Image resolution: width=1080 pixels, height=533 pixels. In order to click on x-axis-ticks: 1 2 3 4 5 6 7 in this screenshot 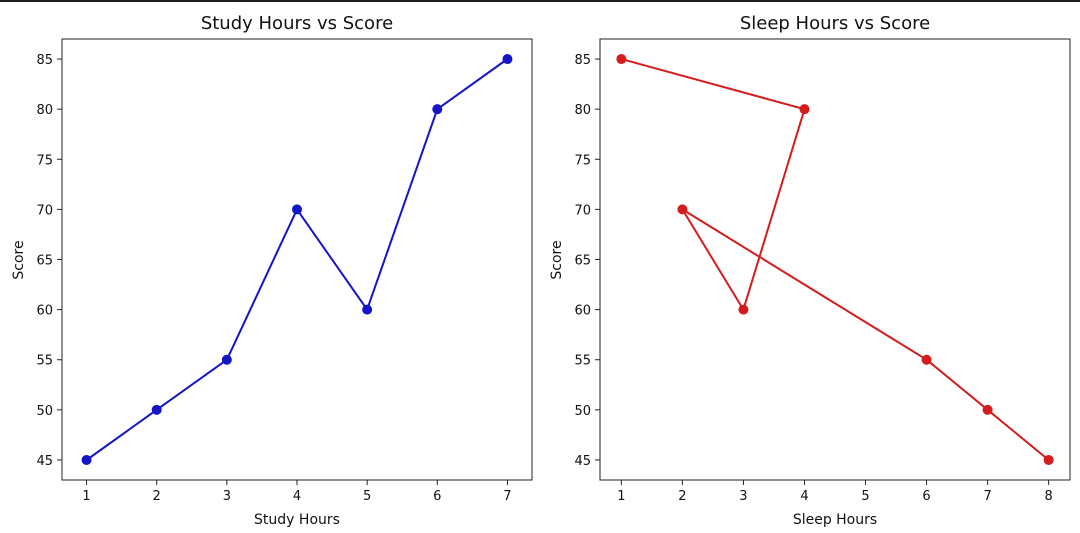, I will do `click(297, 492)`.